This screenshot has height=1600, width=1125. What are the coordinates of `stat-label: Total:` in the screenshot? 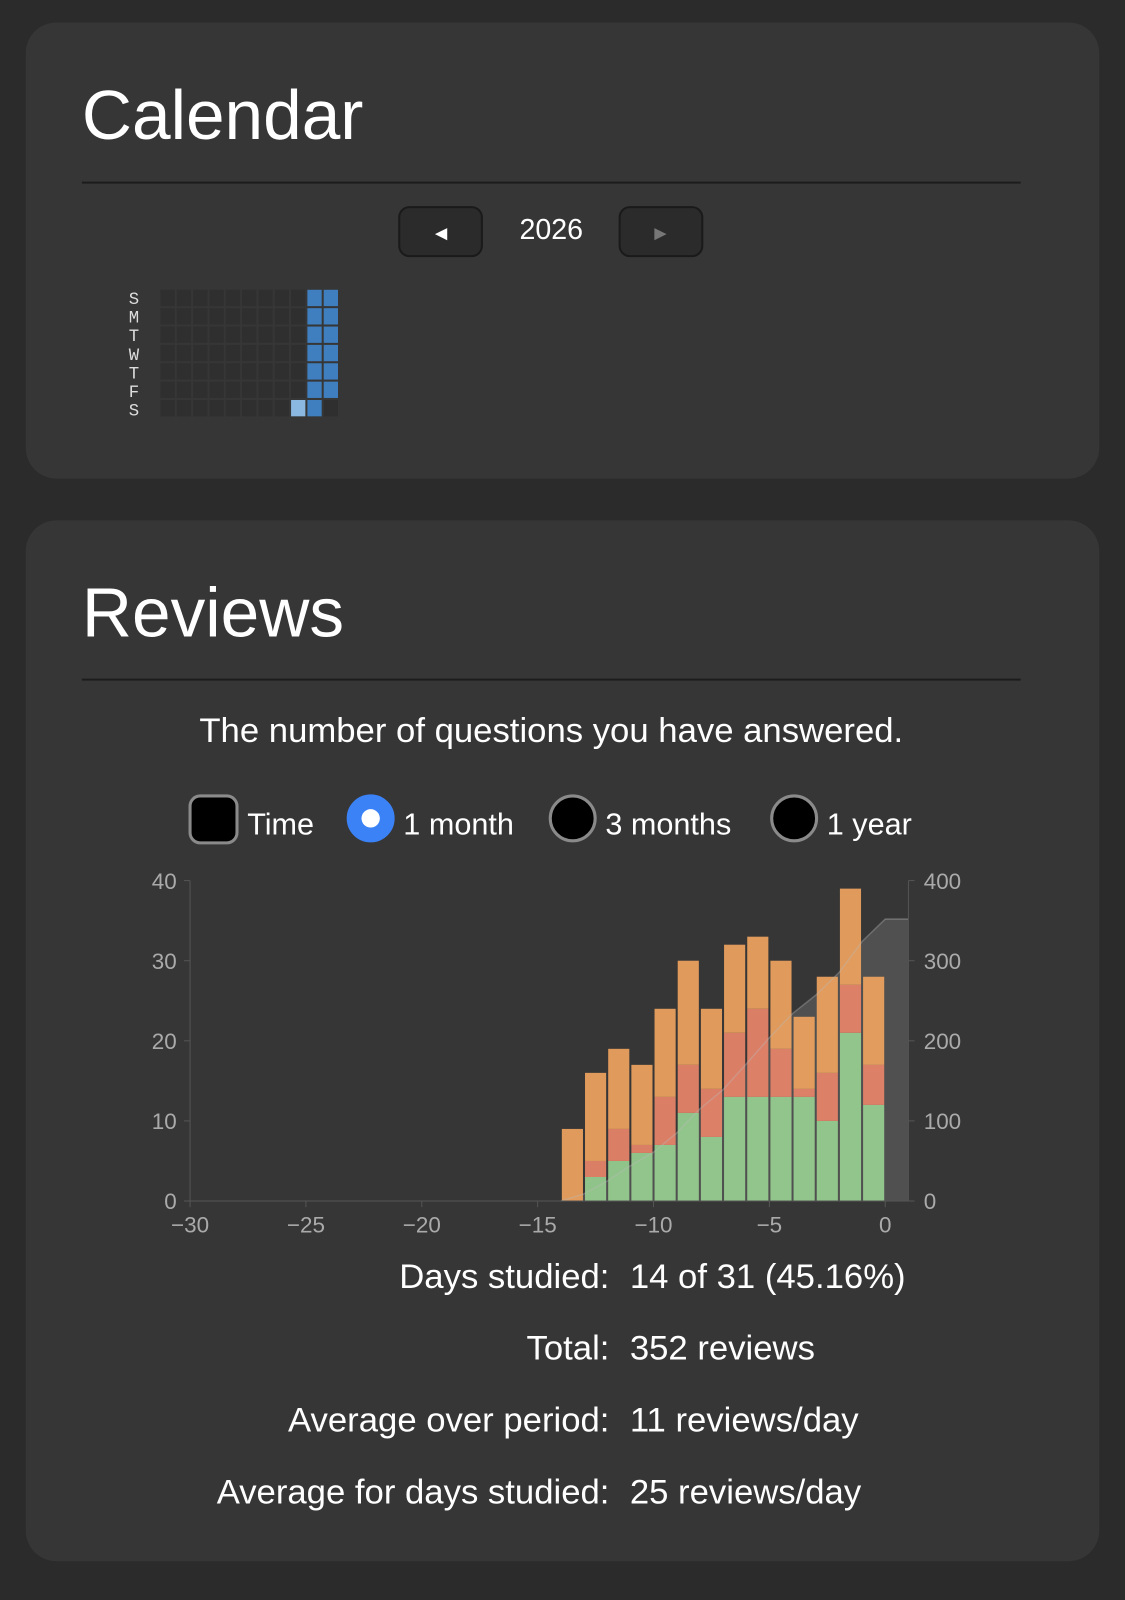 It's located at (568, 1349).